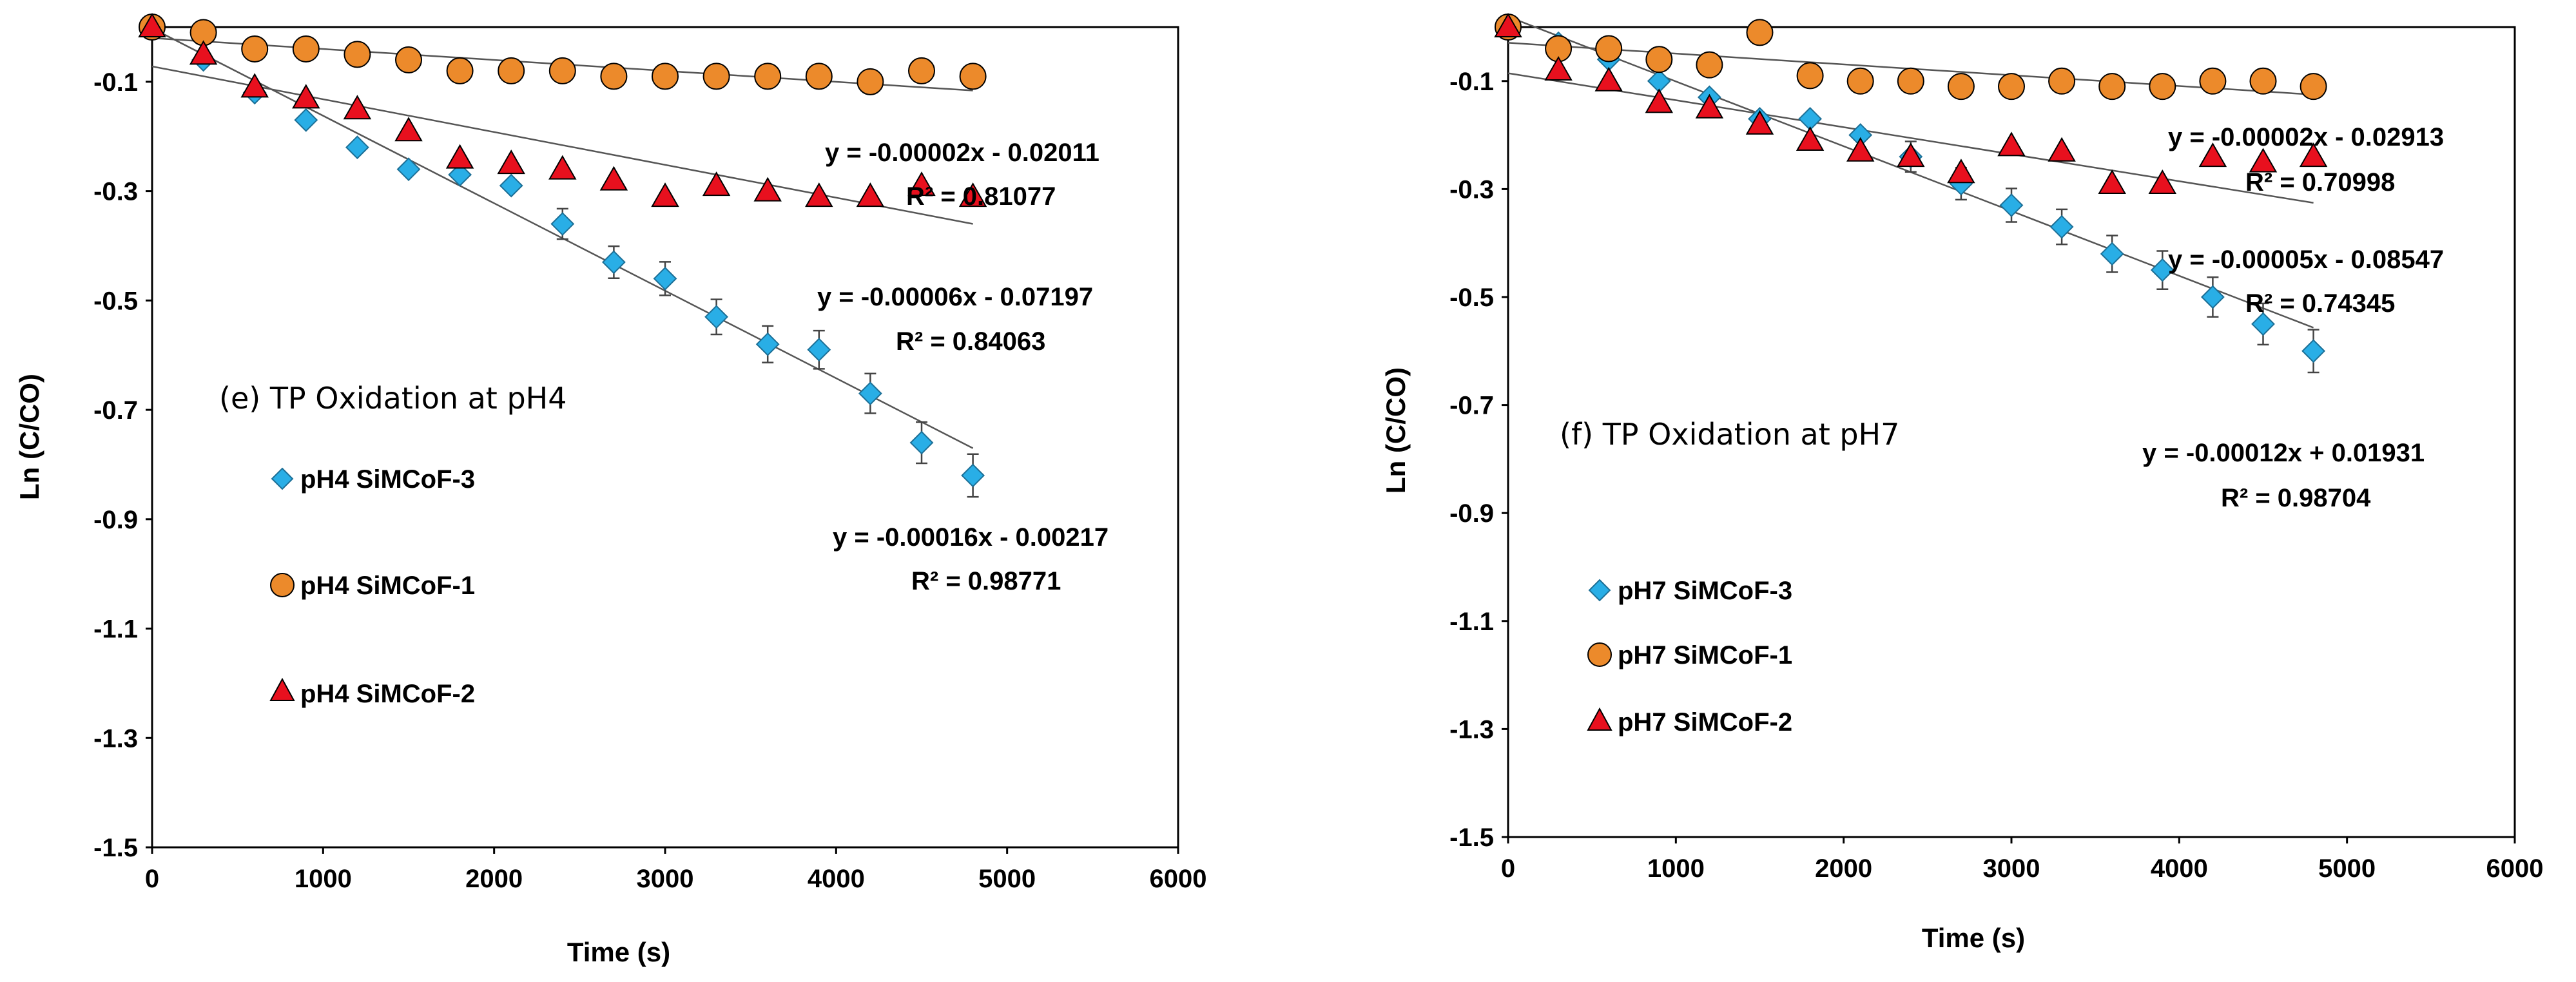 This screenshot has width=2576, height=982. What do you see at coordinates (955, 297) in the screenshot?
I see `equation-label-series-3: y = -0.00006x - 0.07197` at bounding box center [955, 297].